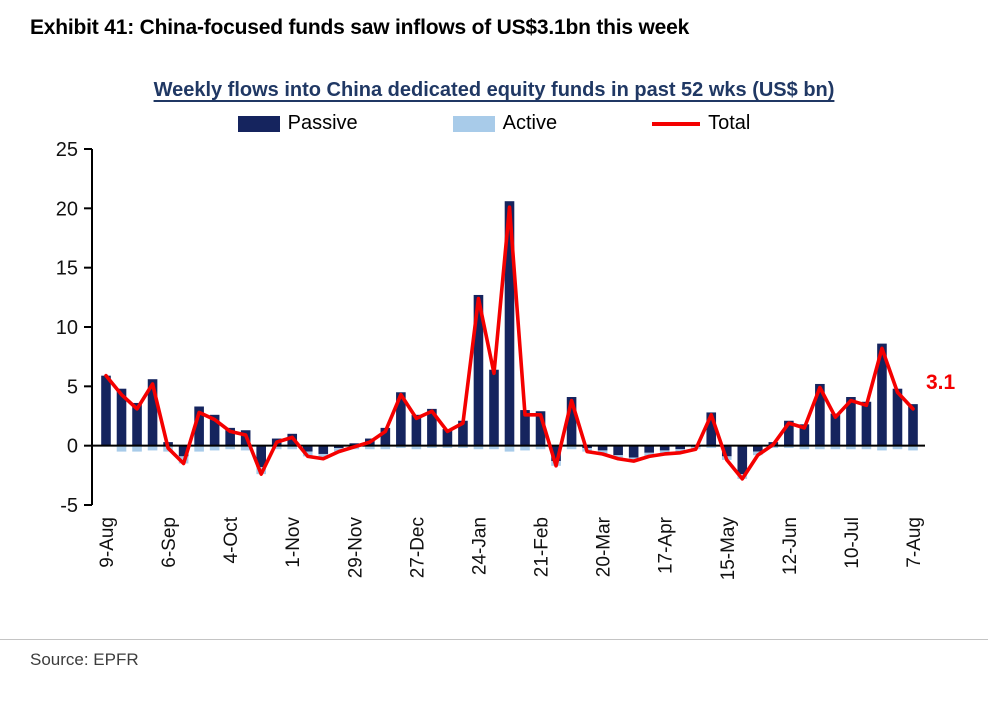 The image size is (988, 704). I want to click on x-tick-label: 15-May, so click(728, 549).